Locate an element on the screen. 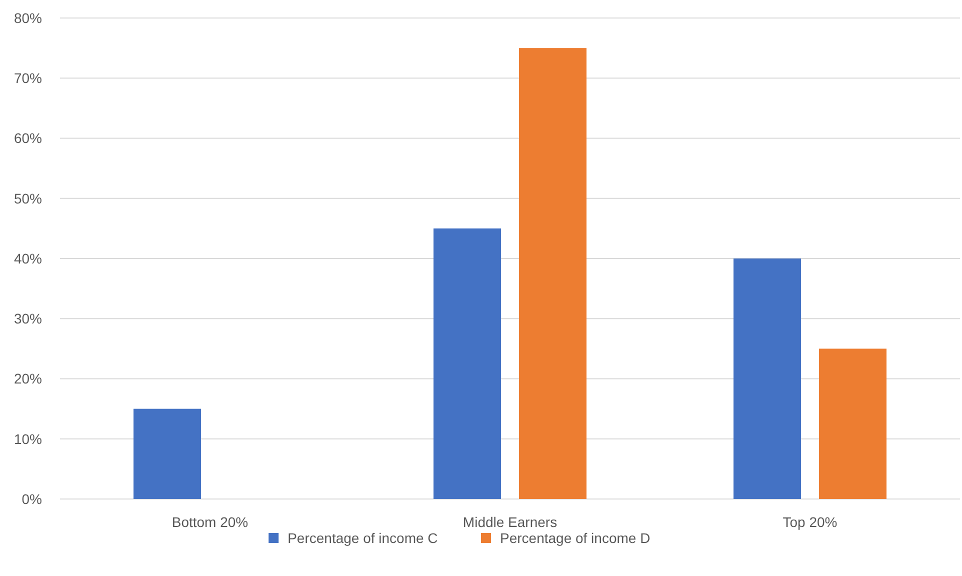  y-tick-label: 50% is located at coordinates (28, 198).